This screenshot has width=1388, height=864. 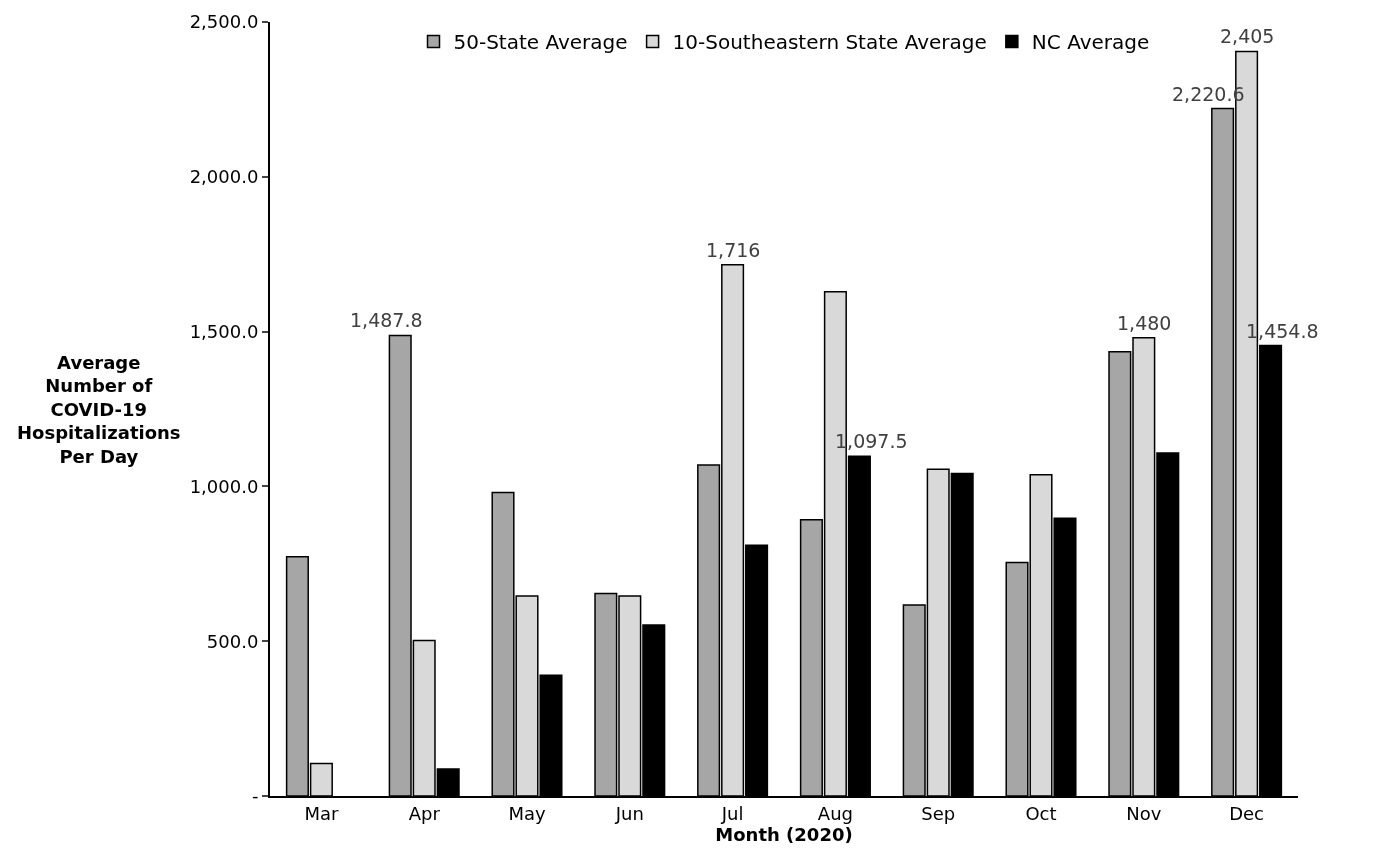 What do you see at coordinates (255, 796) in the screenshot?
I see `y-tick-label: -` at bounding box center [255, 796].